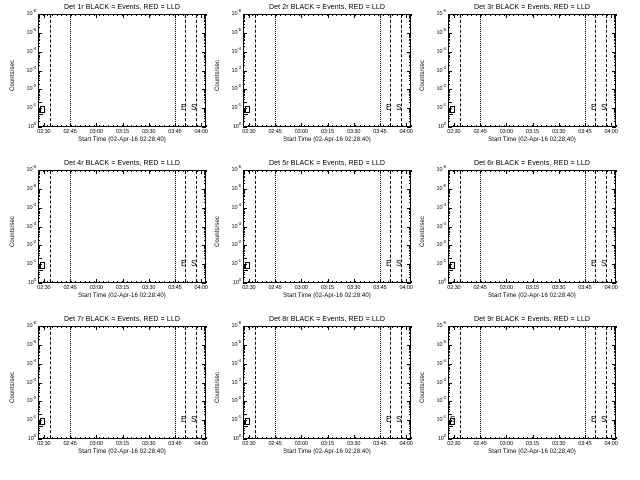  I want to click on x-tick-label: 04:00, so click(201, 444).